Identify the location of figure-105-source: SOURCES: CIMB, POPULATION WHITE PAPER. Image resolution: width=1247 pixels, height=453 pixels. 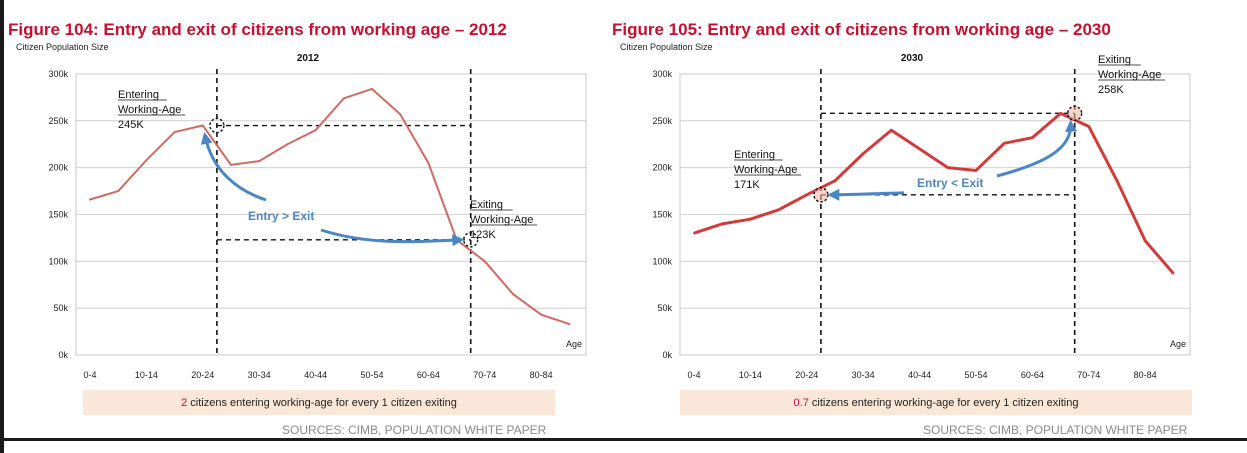
(1055, 430).